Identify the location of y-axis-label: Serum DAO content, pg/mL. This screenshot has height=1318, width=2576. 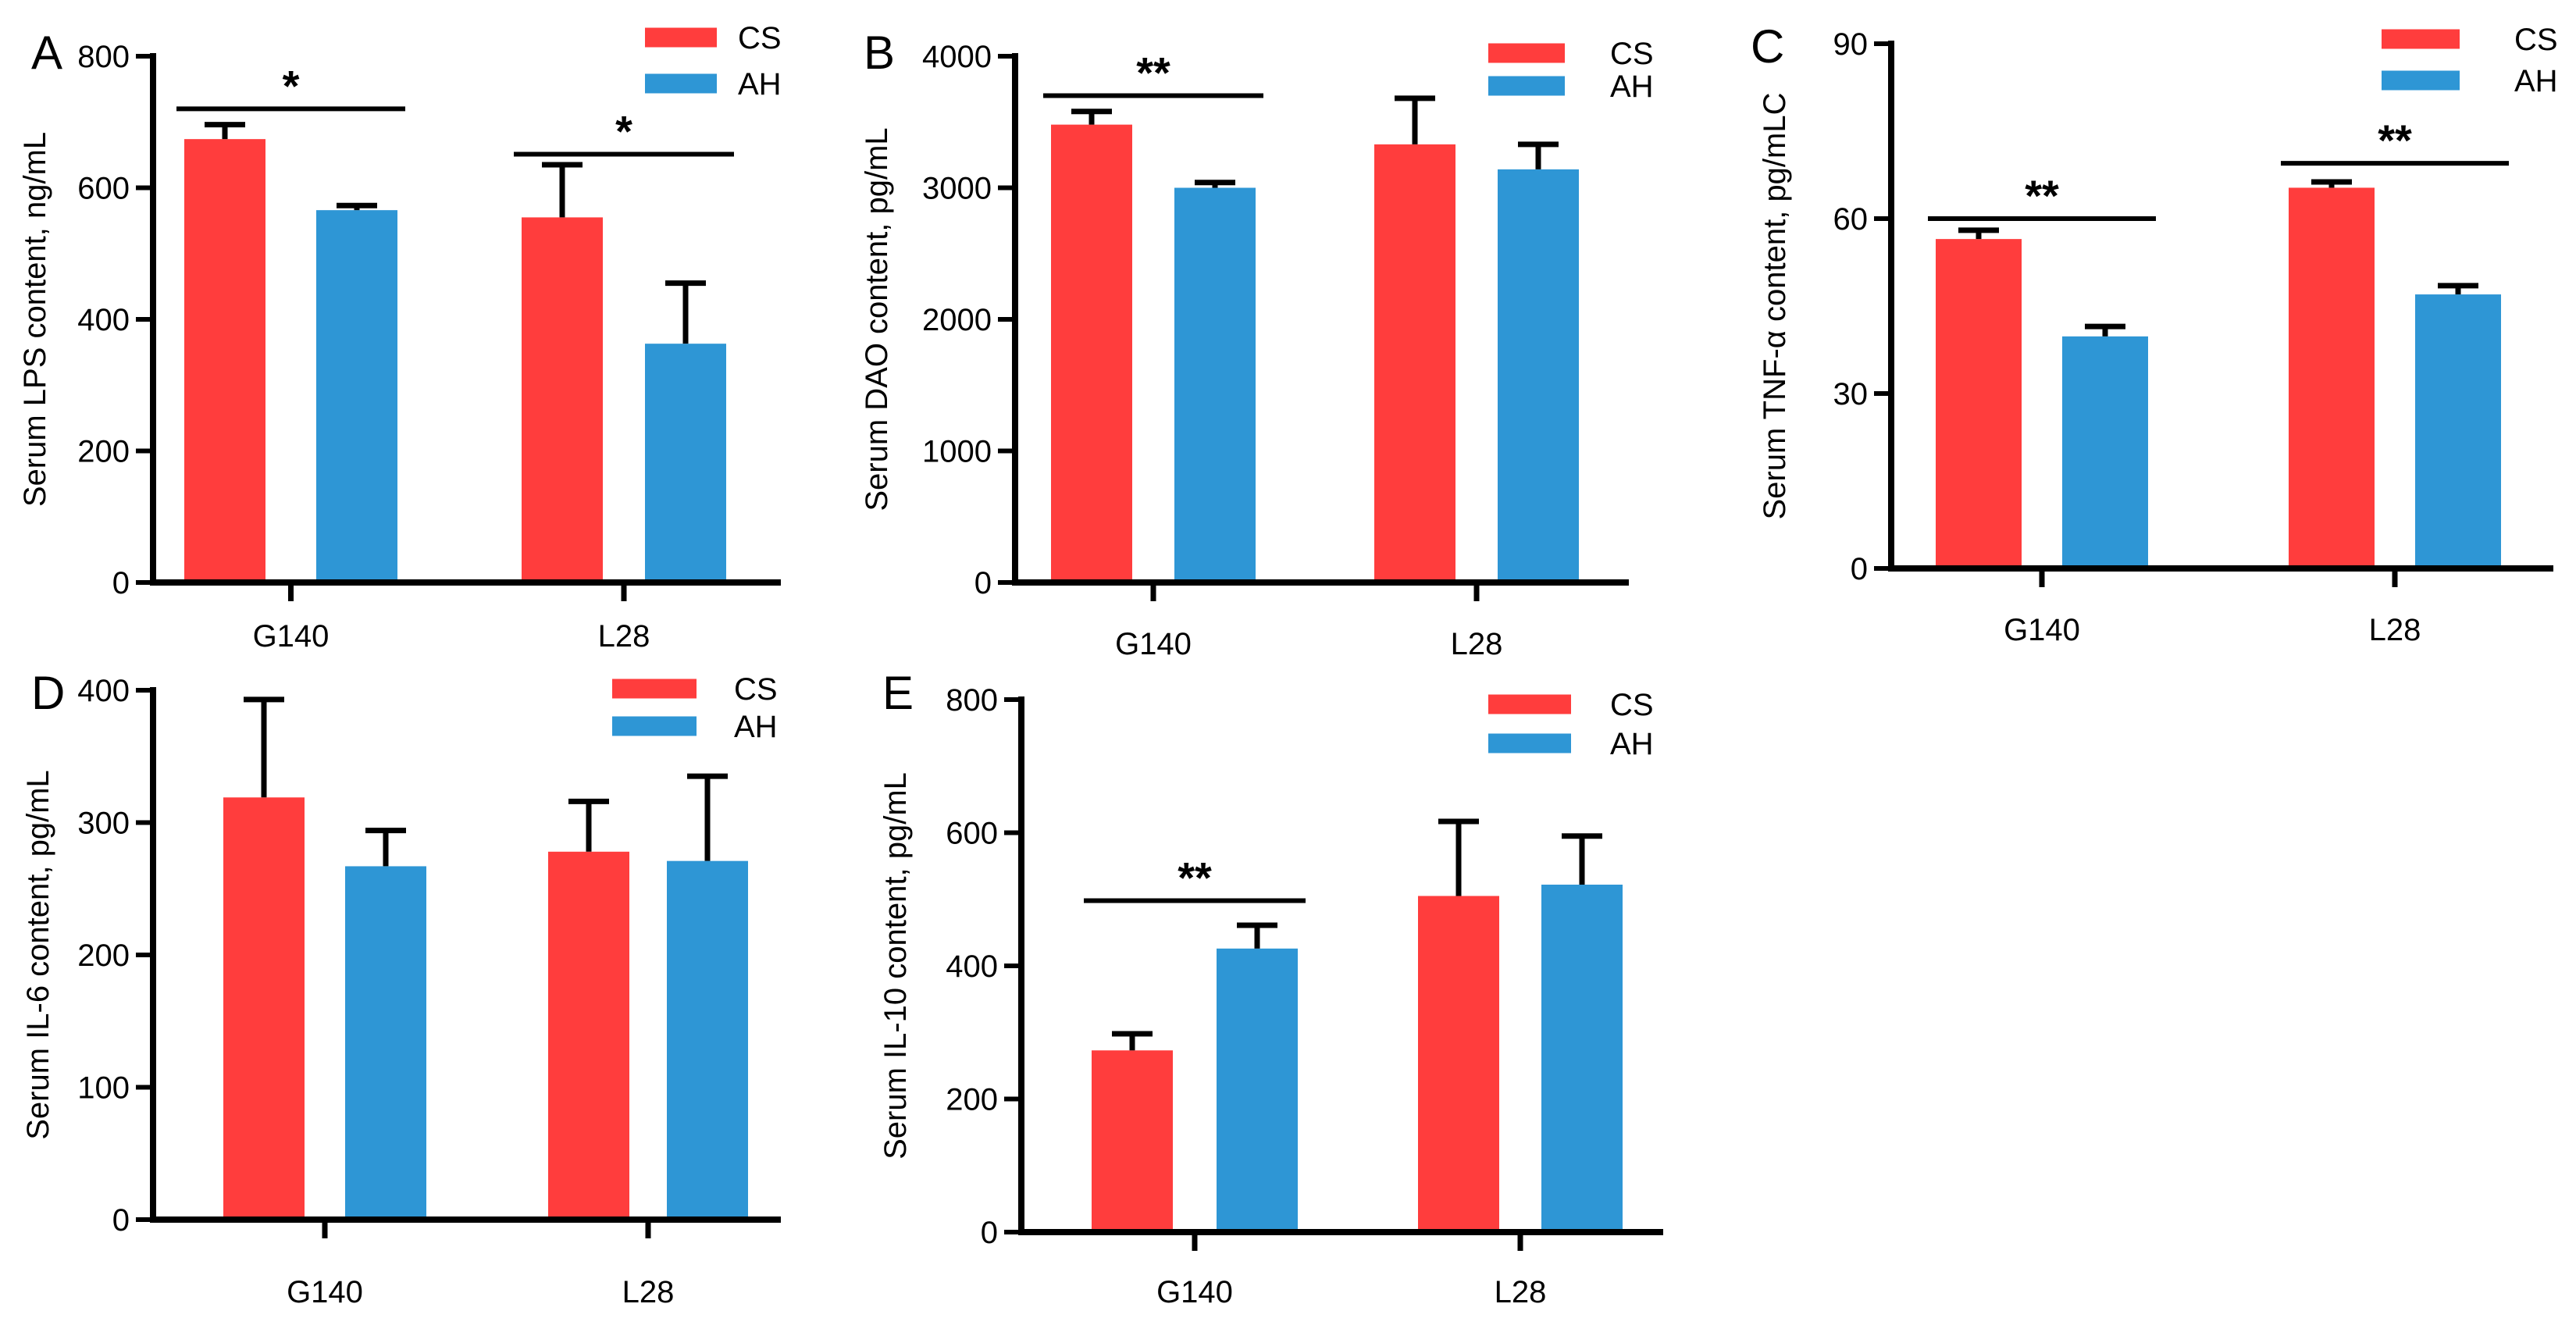
(877, 319).